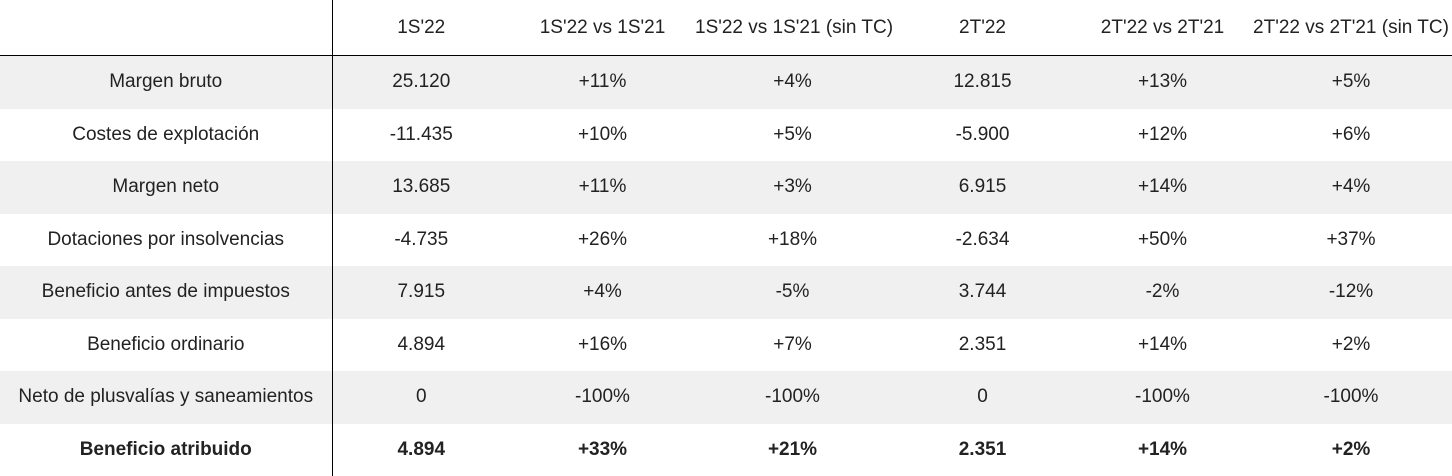  What do you see at coordinates (166, 134) in the screenshot?
I see `row-label: Costes de explotación` at bounding box center [166, 134].